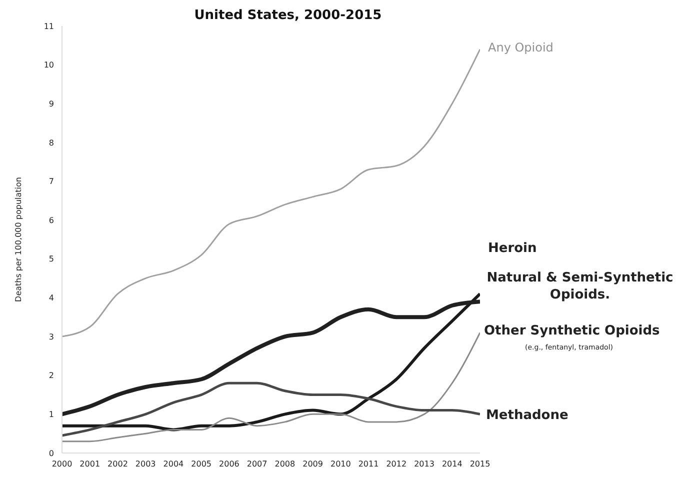 Image resolution: width=688 pixels, height=479 pixels. What do you see at coordinates (49, 26) in the screenshot?
I see `y-tick-label: 11` at bounding box center [49, 26].